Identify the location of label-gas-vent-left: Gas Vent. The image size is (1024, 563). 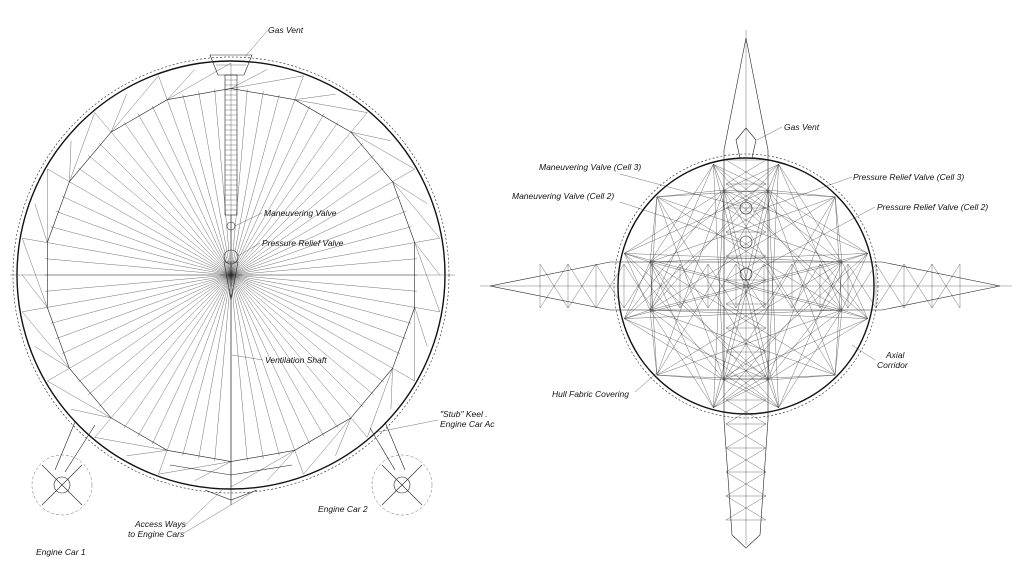
(286, 30).